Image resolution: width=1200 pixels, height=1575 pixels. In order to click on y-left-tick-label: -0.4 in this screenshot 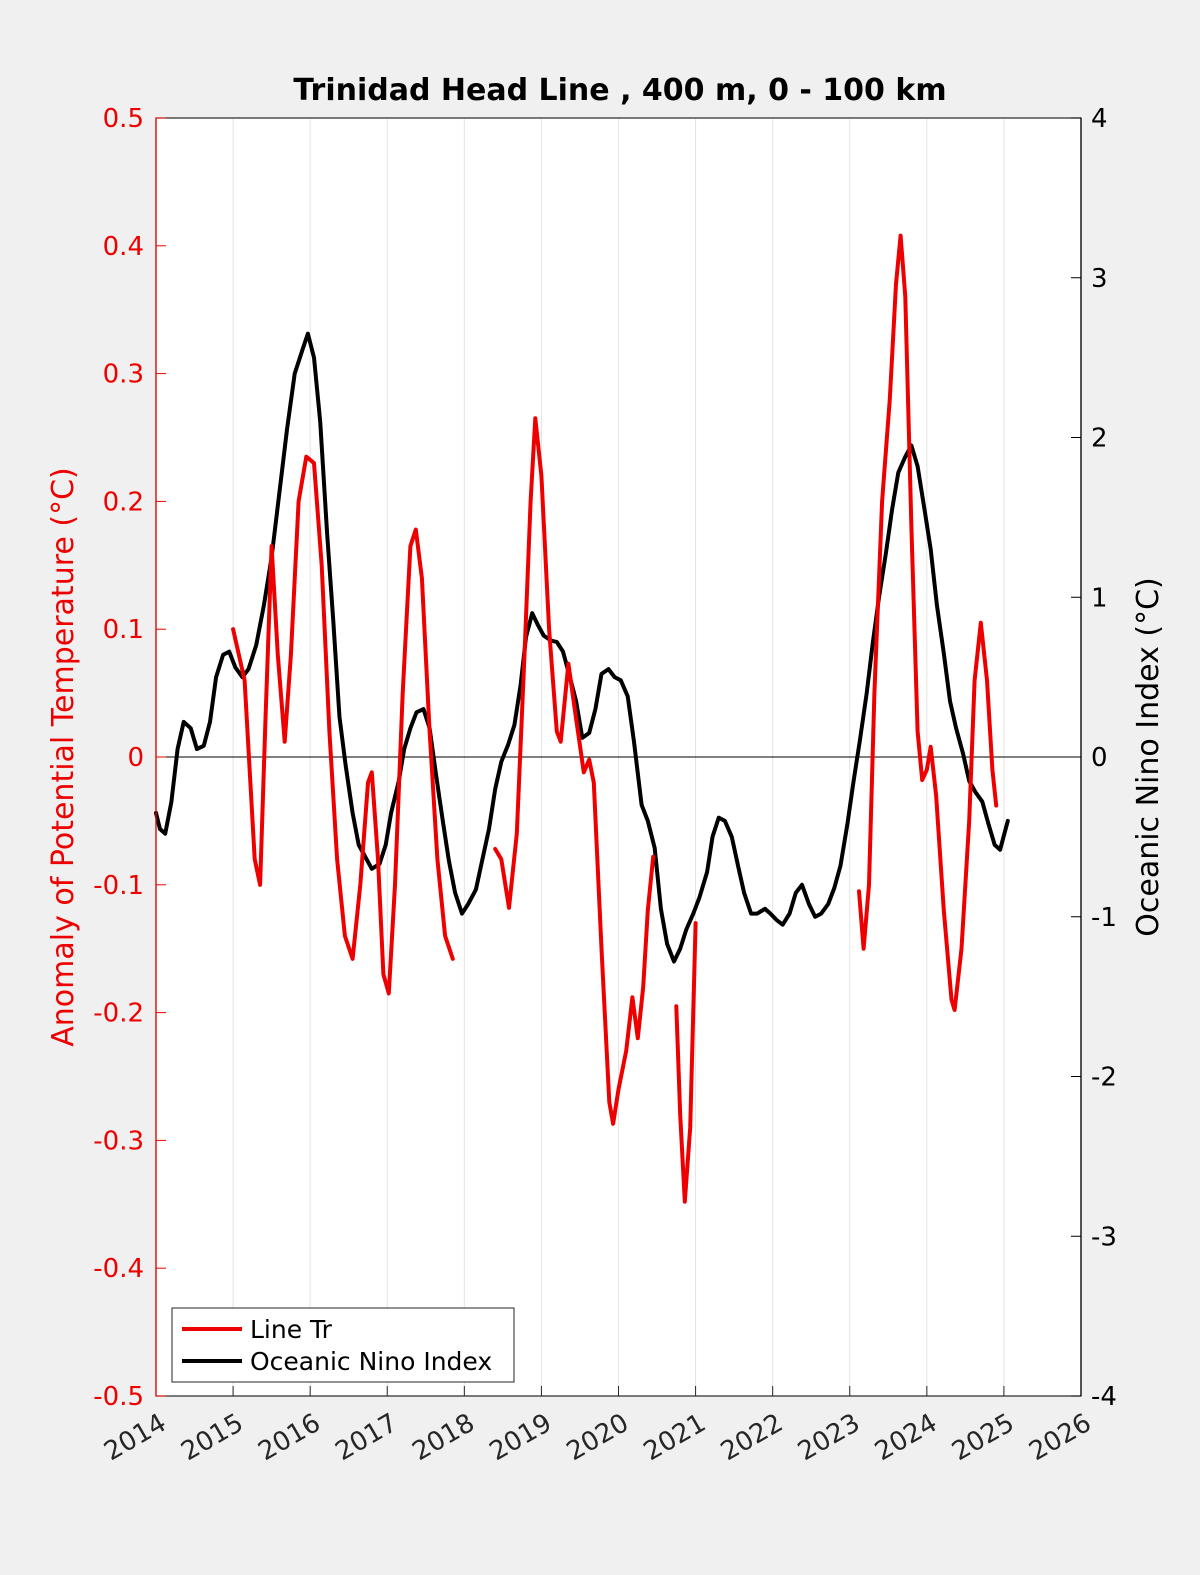, I will do `click(118, 1269)`.